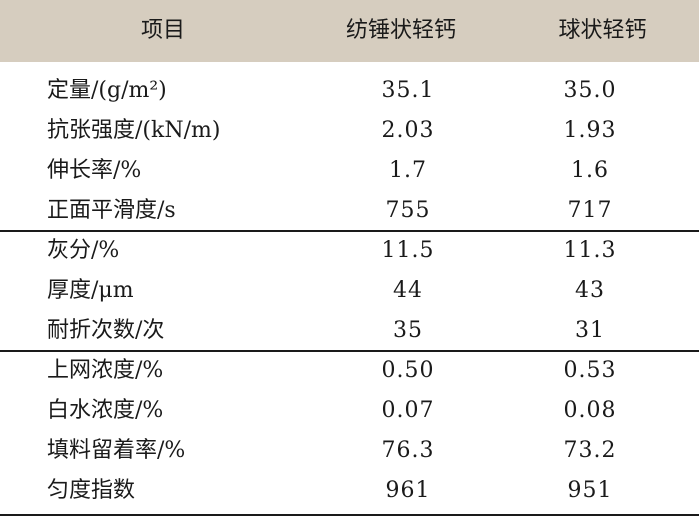 Image resolution: width=699 pixels, height=522 pixels. Describe the element at coordinates (111, 210) in the screenshot. I see `row-label: 正面平滑度/s` at that location.